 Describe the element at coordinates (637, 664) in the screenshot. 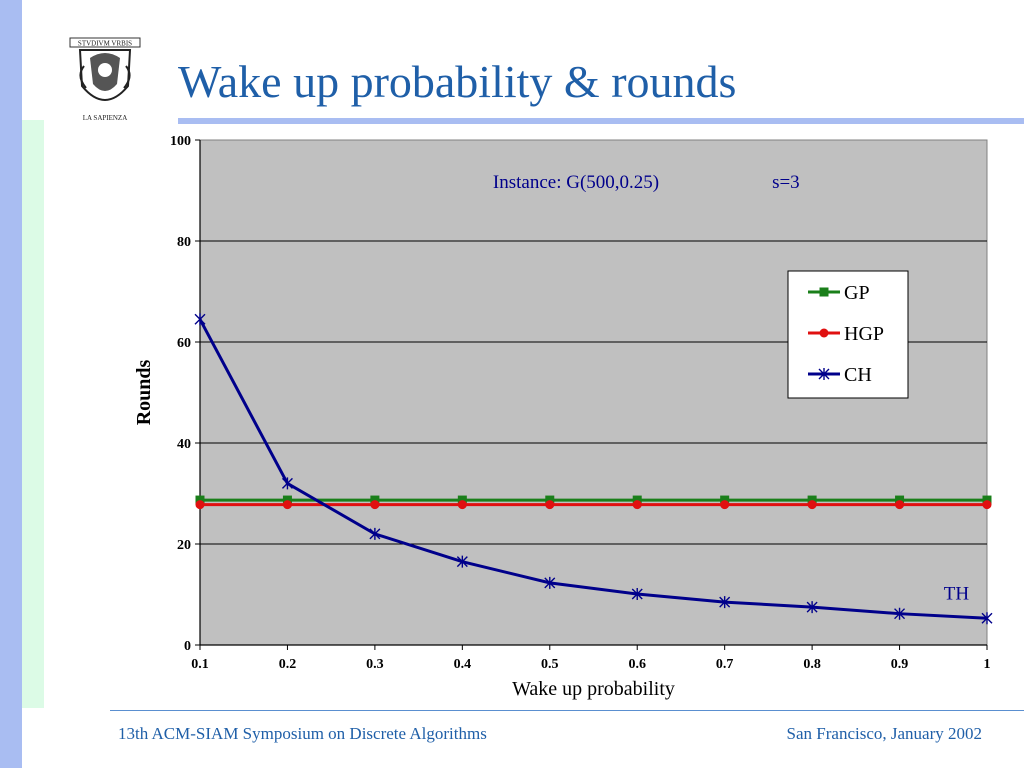

I see `x-tick-label: 0.6` at that location.